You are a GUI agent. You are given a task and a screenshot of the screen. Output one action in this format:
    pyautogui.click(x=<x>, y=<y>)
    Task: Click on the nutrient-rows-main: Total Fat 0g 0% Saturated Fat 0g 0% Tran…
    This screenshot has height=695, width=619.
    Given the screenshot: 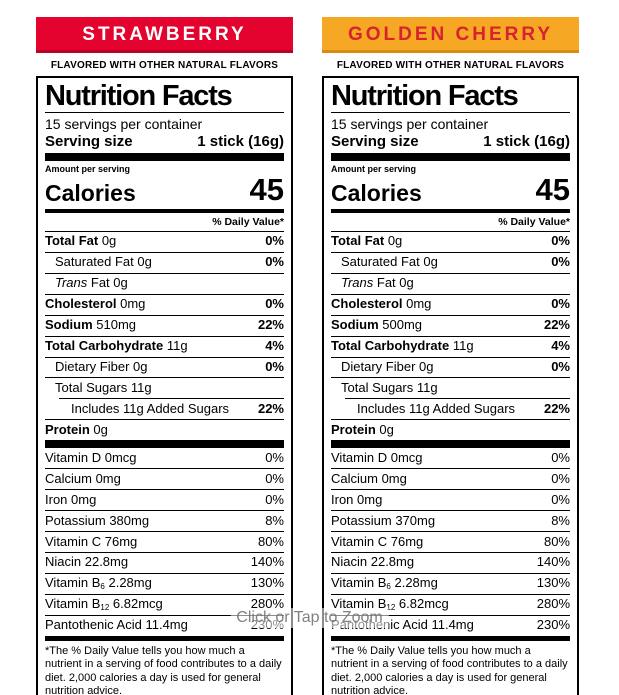 What is the action you would take?
    pyautogui.click(x=450, y=335)
    